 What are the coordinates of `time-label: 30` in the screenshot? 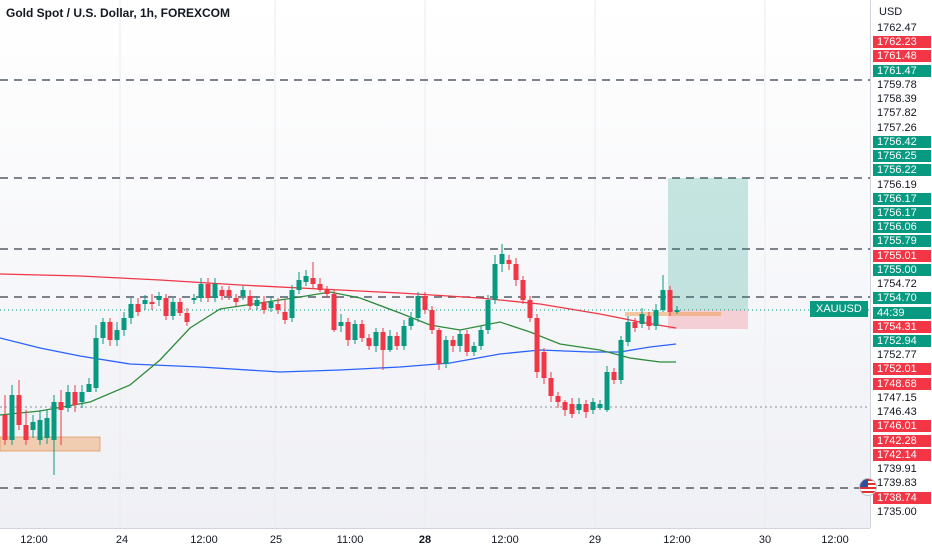 It's located at (765, 540).